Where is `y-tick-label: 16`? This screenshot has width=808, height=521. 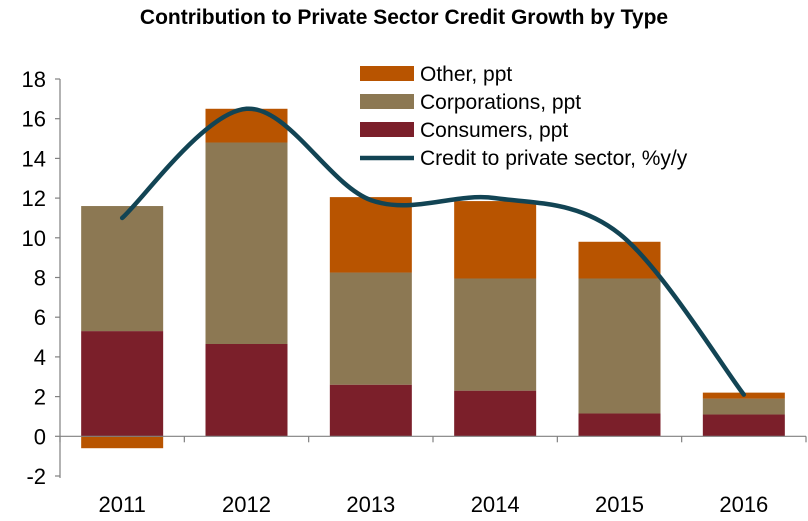
y-tick-label: 16 is located at coordinates (34, 119).